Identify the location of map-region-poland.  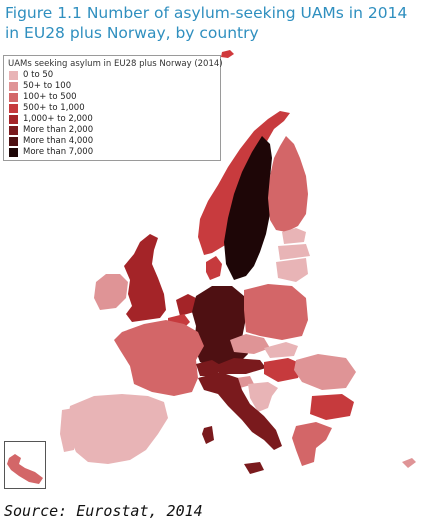
(276, 312).